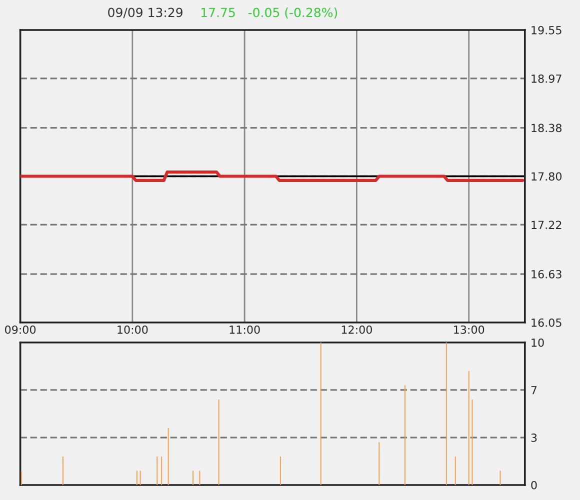 This screenshot has width=580, height=500. Describe the element at coordinates (547, 224) in the screenshot. I see `y-tick-label: 17.22` at that location.